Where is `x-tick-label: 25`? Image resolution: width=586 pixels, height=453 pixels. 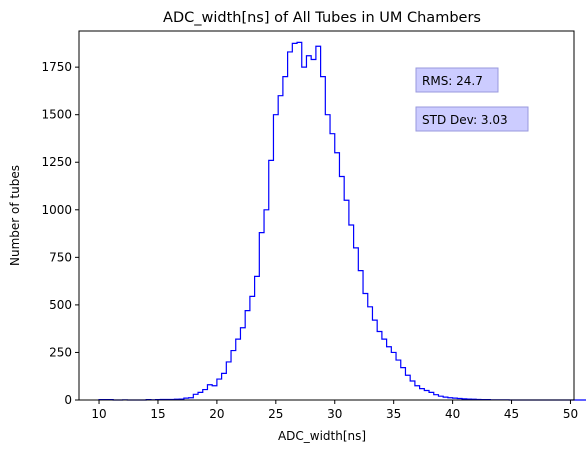
x-tick-label: 25 is located at coordinates (275, 414).